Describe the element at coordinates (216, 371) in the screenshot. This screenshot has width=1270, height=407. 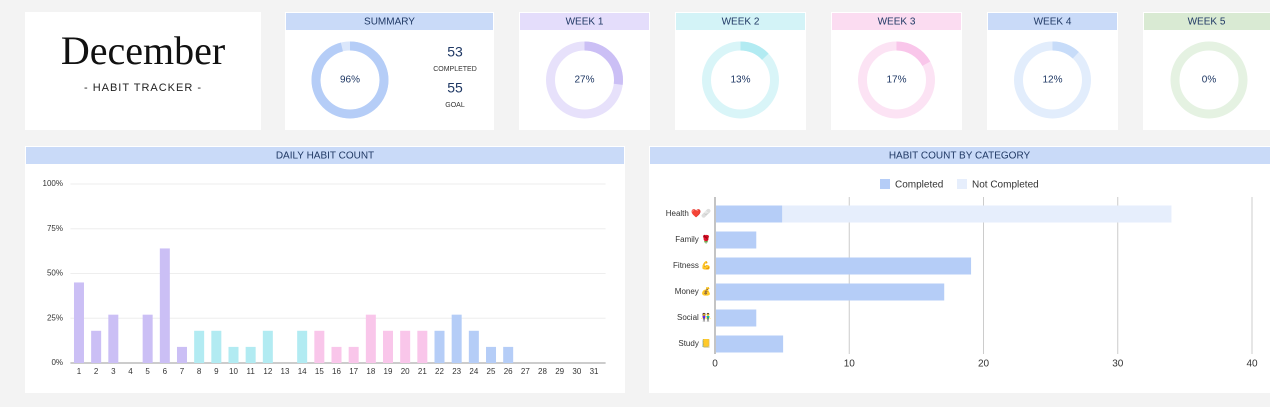
I see `x-tick-label: 9` at that location.